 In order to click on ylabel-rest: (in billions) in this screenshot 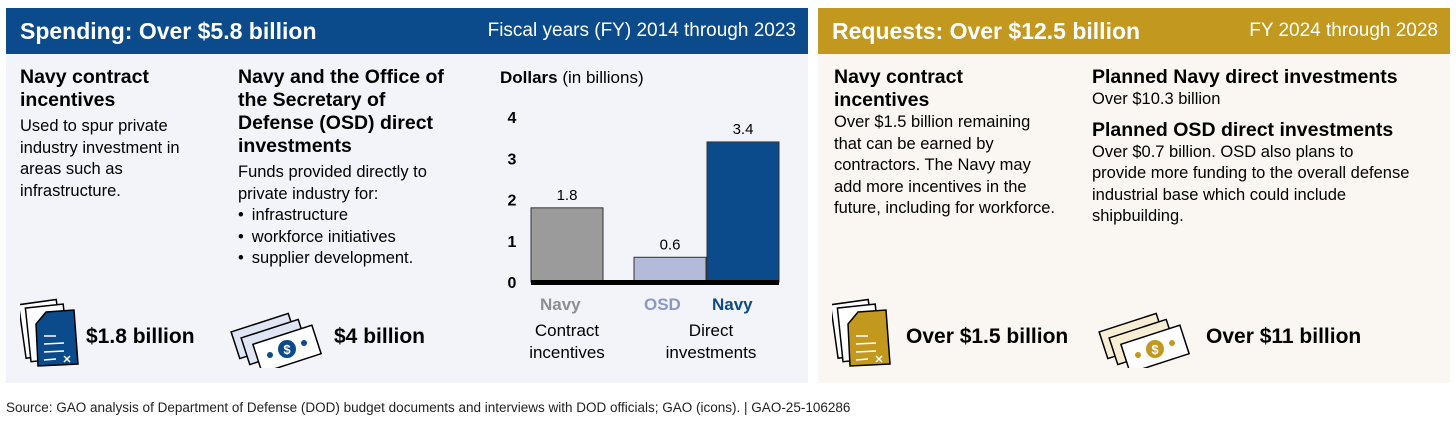, I will do `click(600, 77)`.